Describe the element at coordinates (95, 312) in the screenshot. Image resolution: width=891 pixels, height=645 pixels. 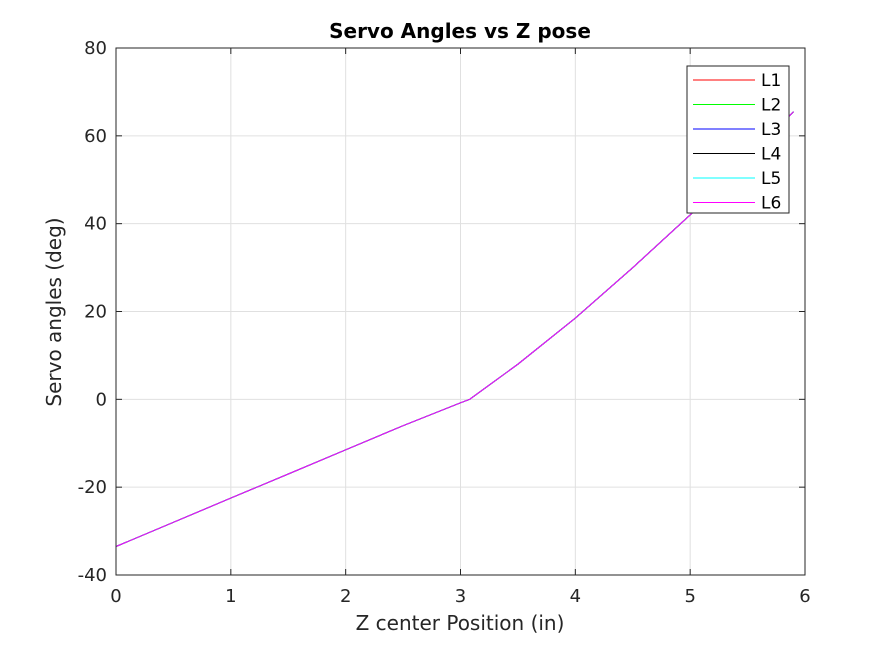
I see `y-tick-label: 20` at that location.